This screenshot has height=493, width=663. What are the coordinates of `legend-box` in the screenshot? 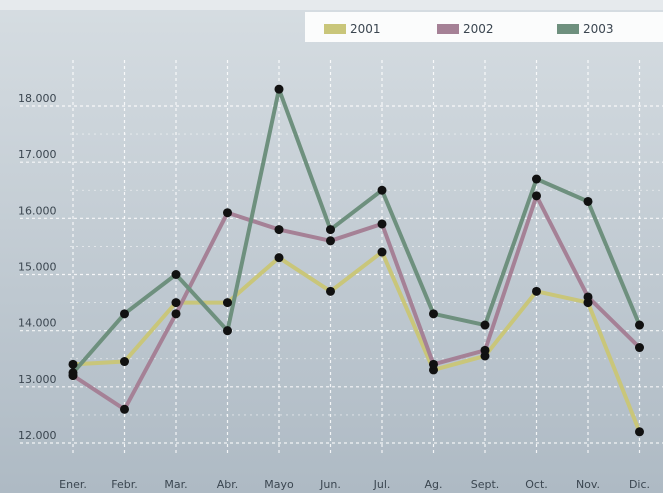 It's located at (484, 27).